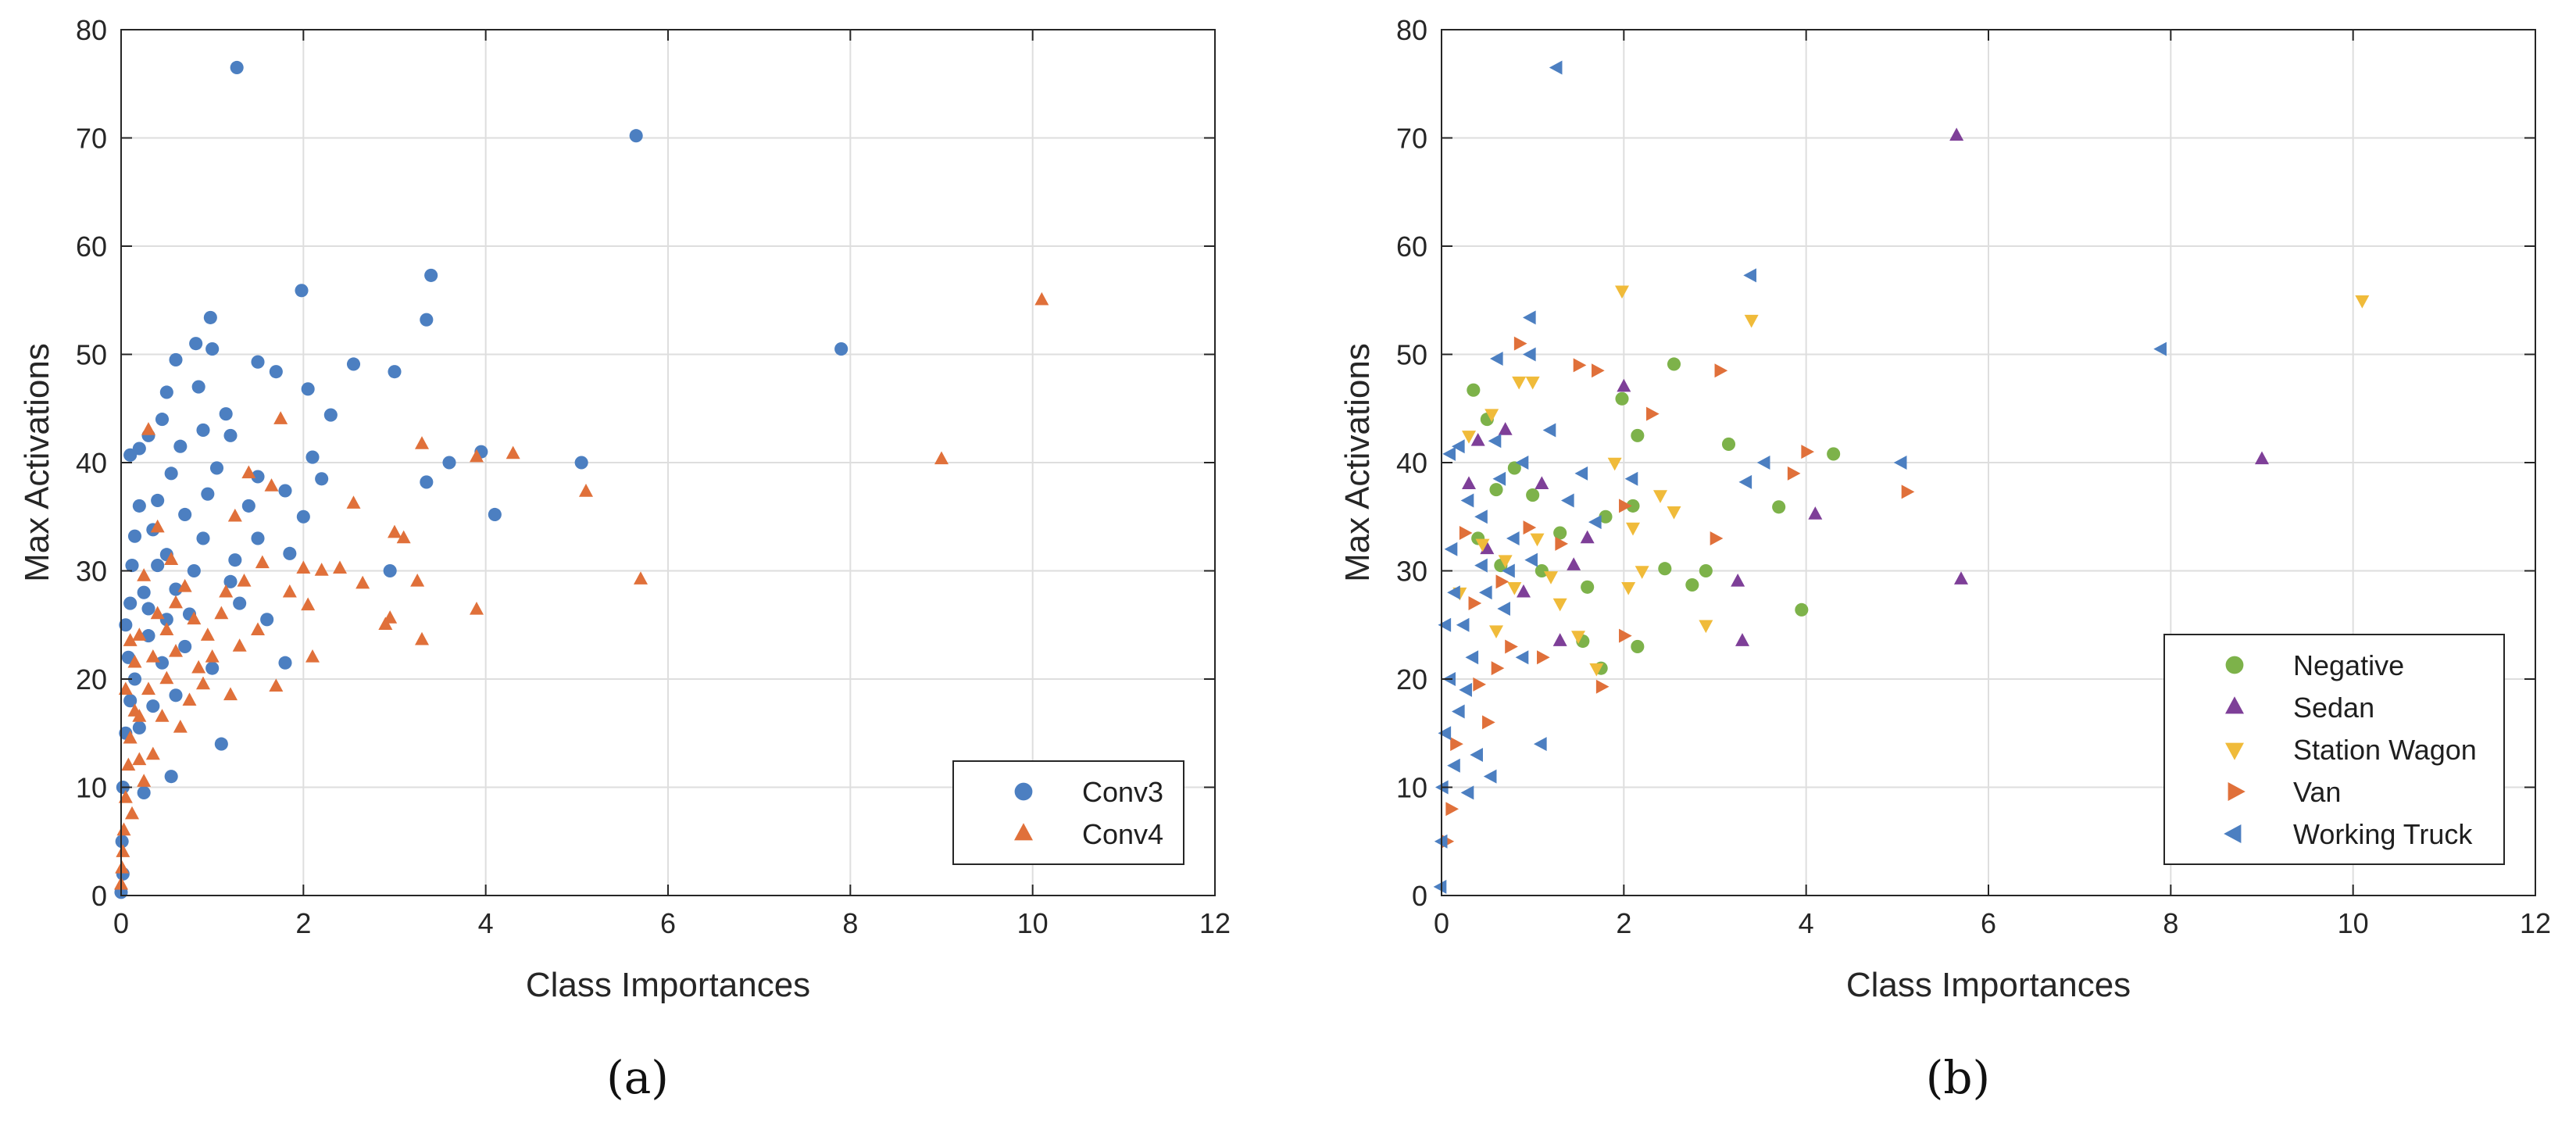 Image resolution: width=2576 pixels, height=1144 pixels. What do you see at coordinates (92, 355) in the screenshot?
I see `y-tick-label: 50` at bounding box center [92, 355].